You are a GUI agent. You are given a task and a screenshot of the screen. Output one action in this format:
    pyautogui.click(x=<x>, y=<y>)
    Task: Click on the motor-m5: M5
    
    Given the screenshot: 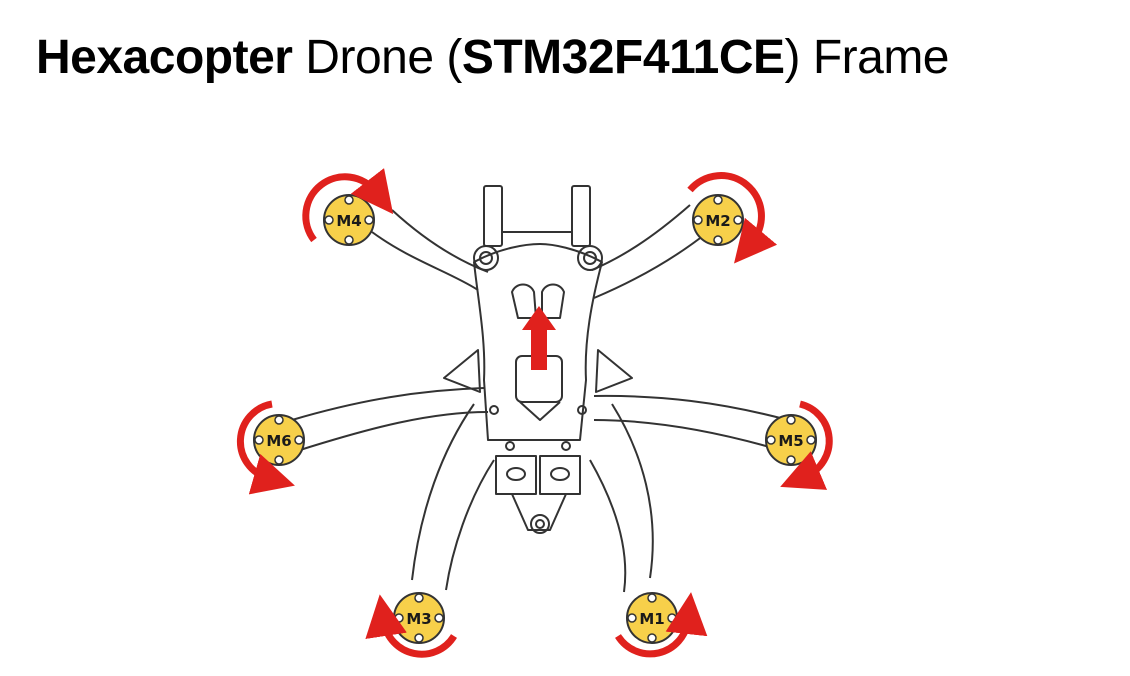 What is the action you would take?
    pyautogui.click(x=799, y=445)
    